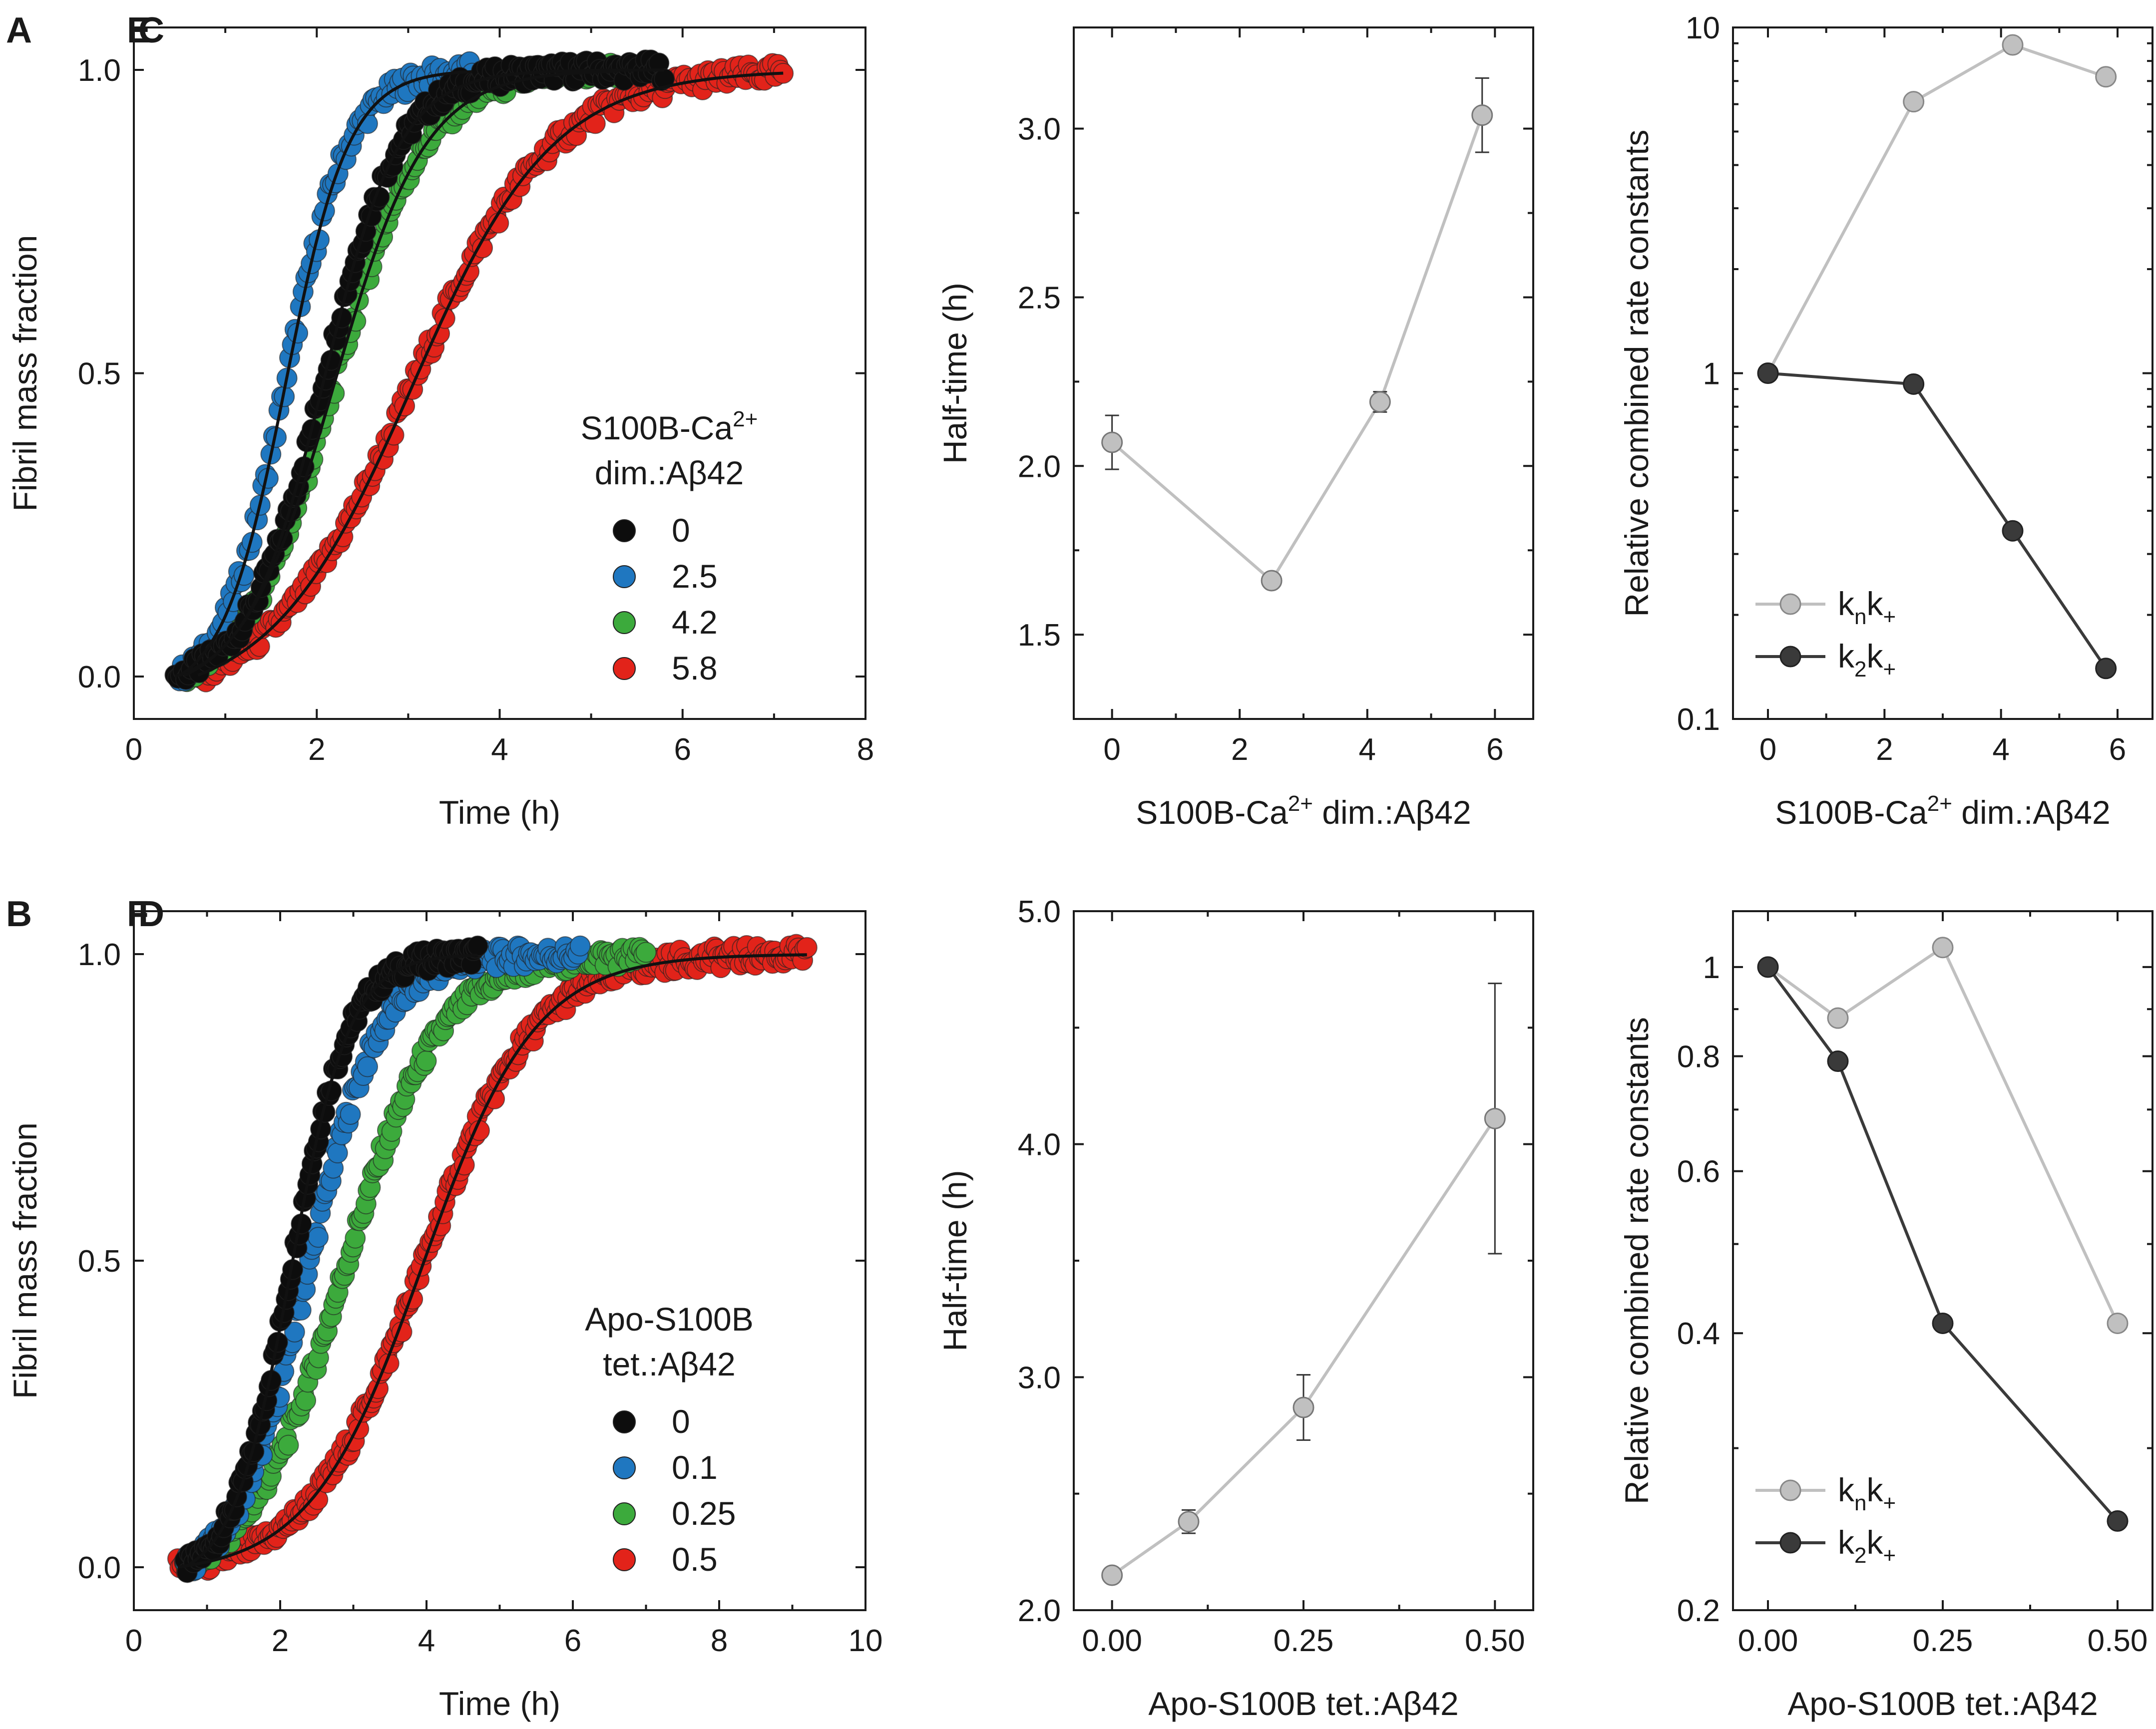 The image size is (2156, 1729). I want to click on y-tick-label: 0.2, so click(1698, 1611).